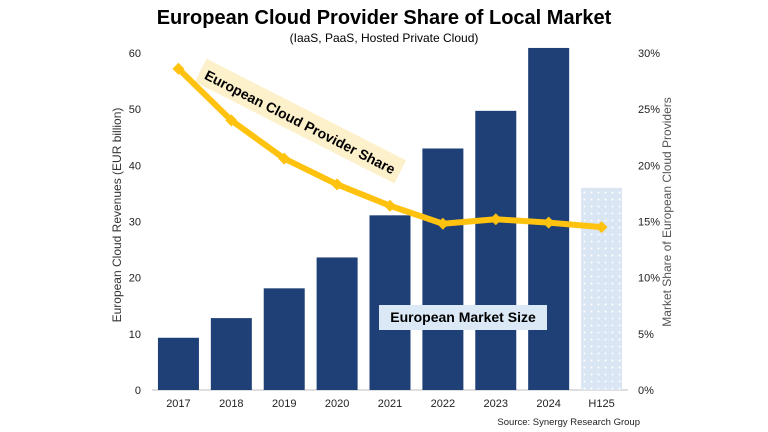  What do you see at coordinates (443, 404) in the screenshot?
I see `x-tick: 2022` at bounding box center [443, 404].